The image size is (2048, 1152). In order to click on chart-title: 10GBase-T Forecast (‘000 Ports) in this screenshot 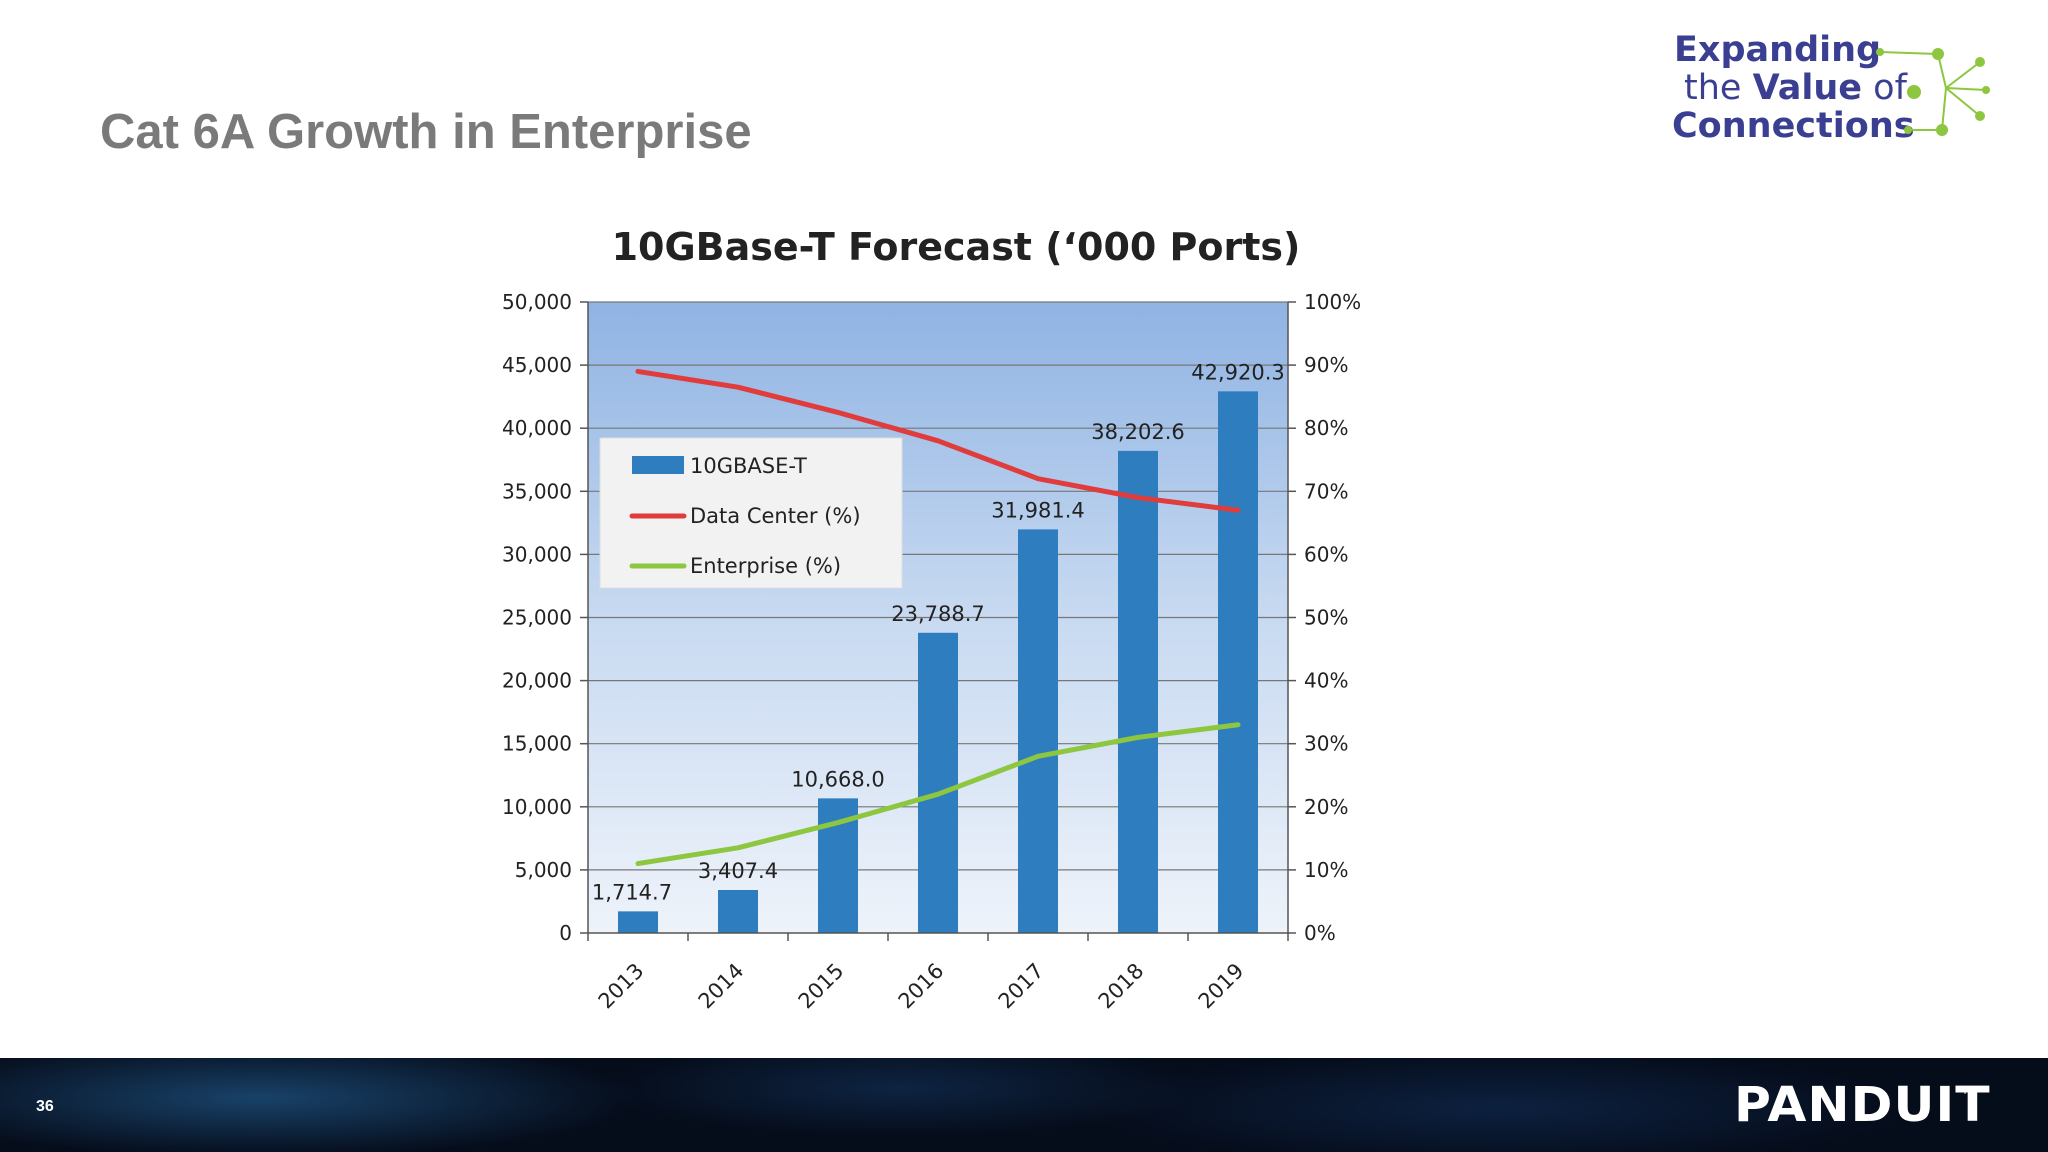, I will do `click(956, 247)`.